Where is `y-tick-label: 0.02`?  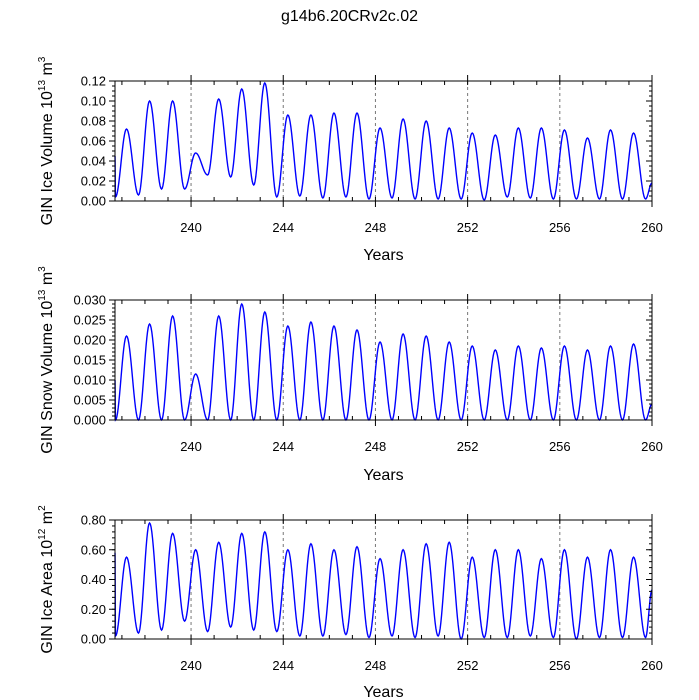 y-tick-label: 0.02 is located at coordinates (93, 181).